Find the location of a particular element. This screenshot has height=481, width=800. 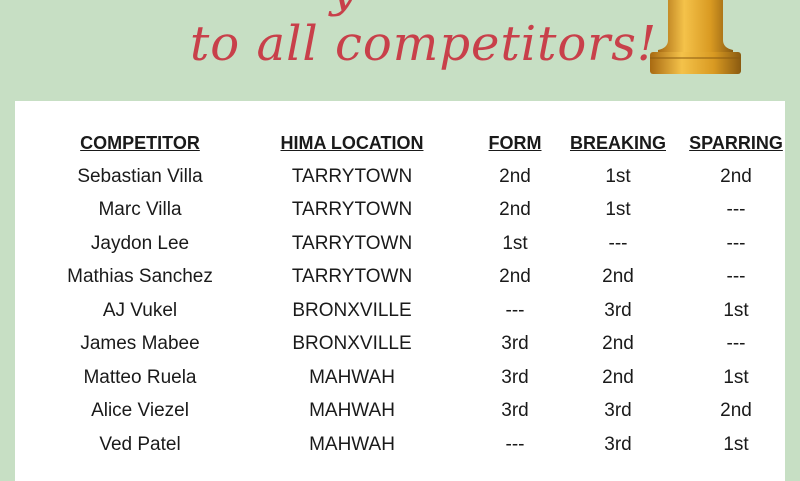

table-row: Alice Viezel MAHWAH 3rd 3rd 2nd is located at coordinates (421, 412).